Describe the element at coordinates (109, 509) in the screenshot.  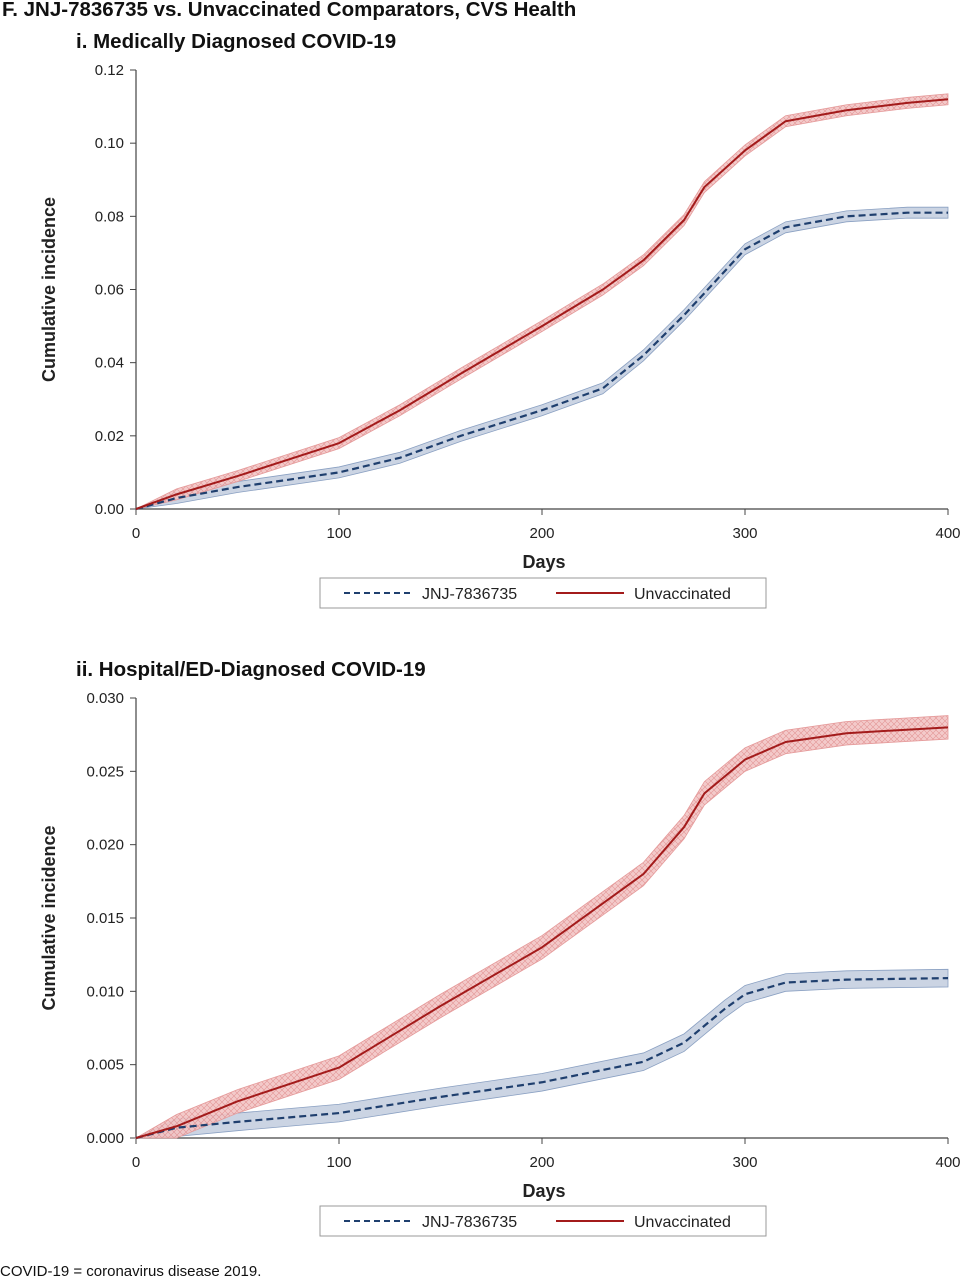
I see `y-tick-label: 0.00` at that location.